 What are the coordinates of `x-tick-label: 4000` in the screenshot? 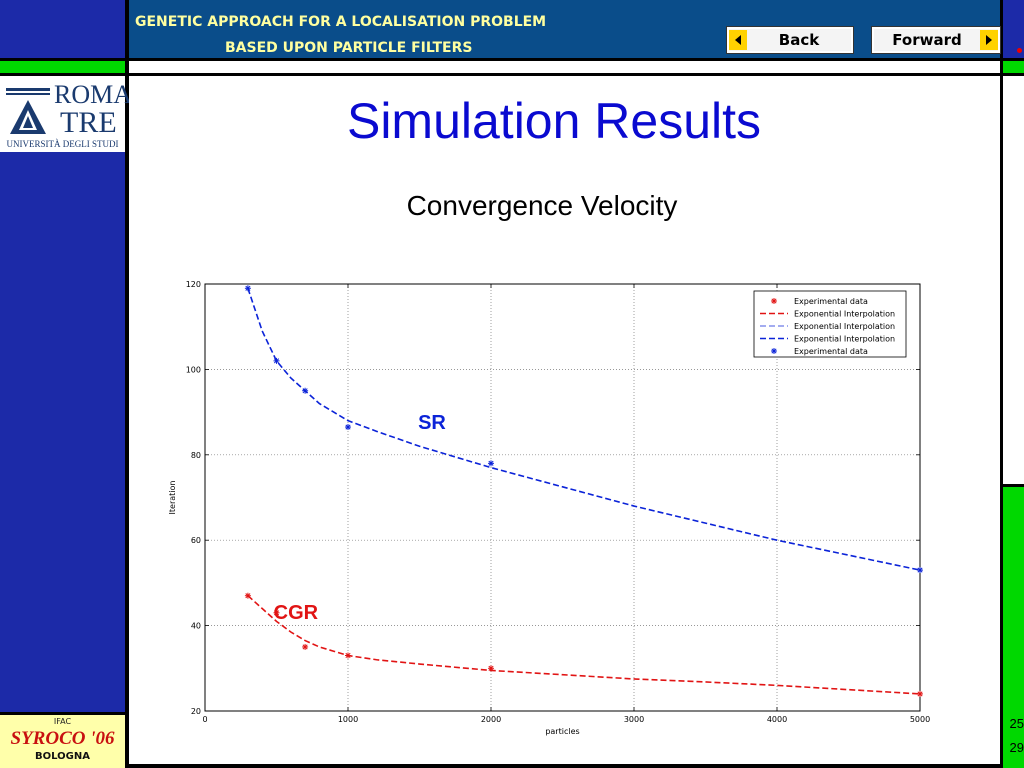 It's located at (777, 719).